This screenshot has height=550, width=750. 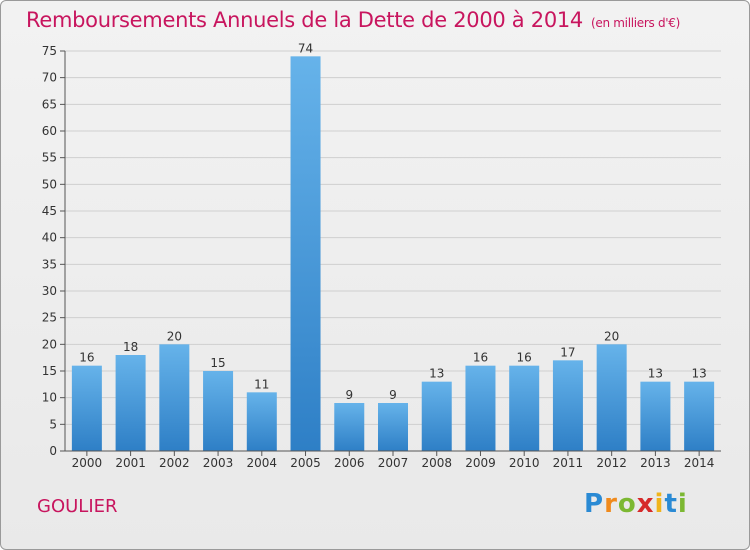 I want to click on commune-name: GOULIER, so click(x=77, y=506).